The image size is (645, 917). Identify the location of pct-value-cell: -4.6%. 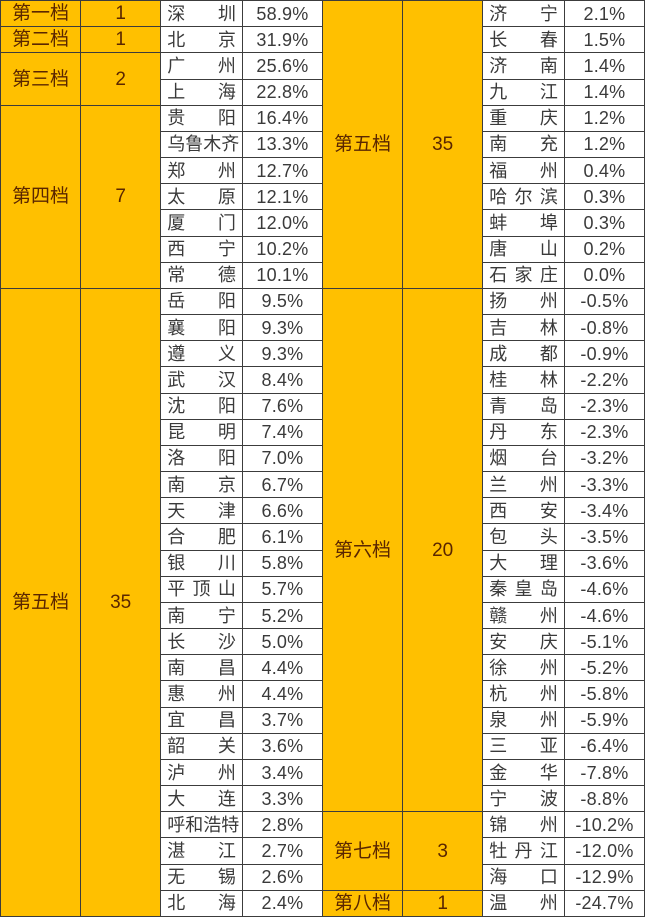
(604, 615).